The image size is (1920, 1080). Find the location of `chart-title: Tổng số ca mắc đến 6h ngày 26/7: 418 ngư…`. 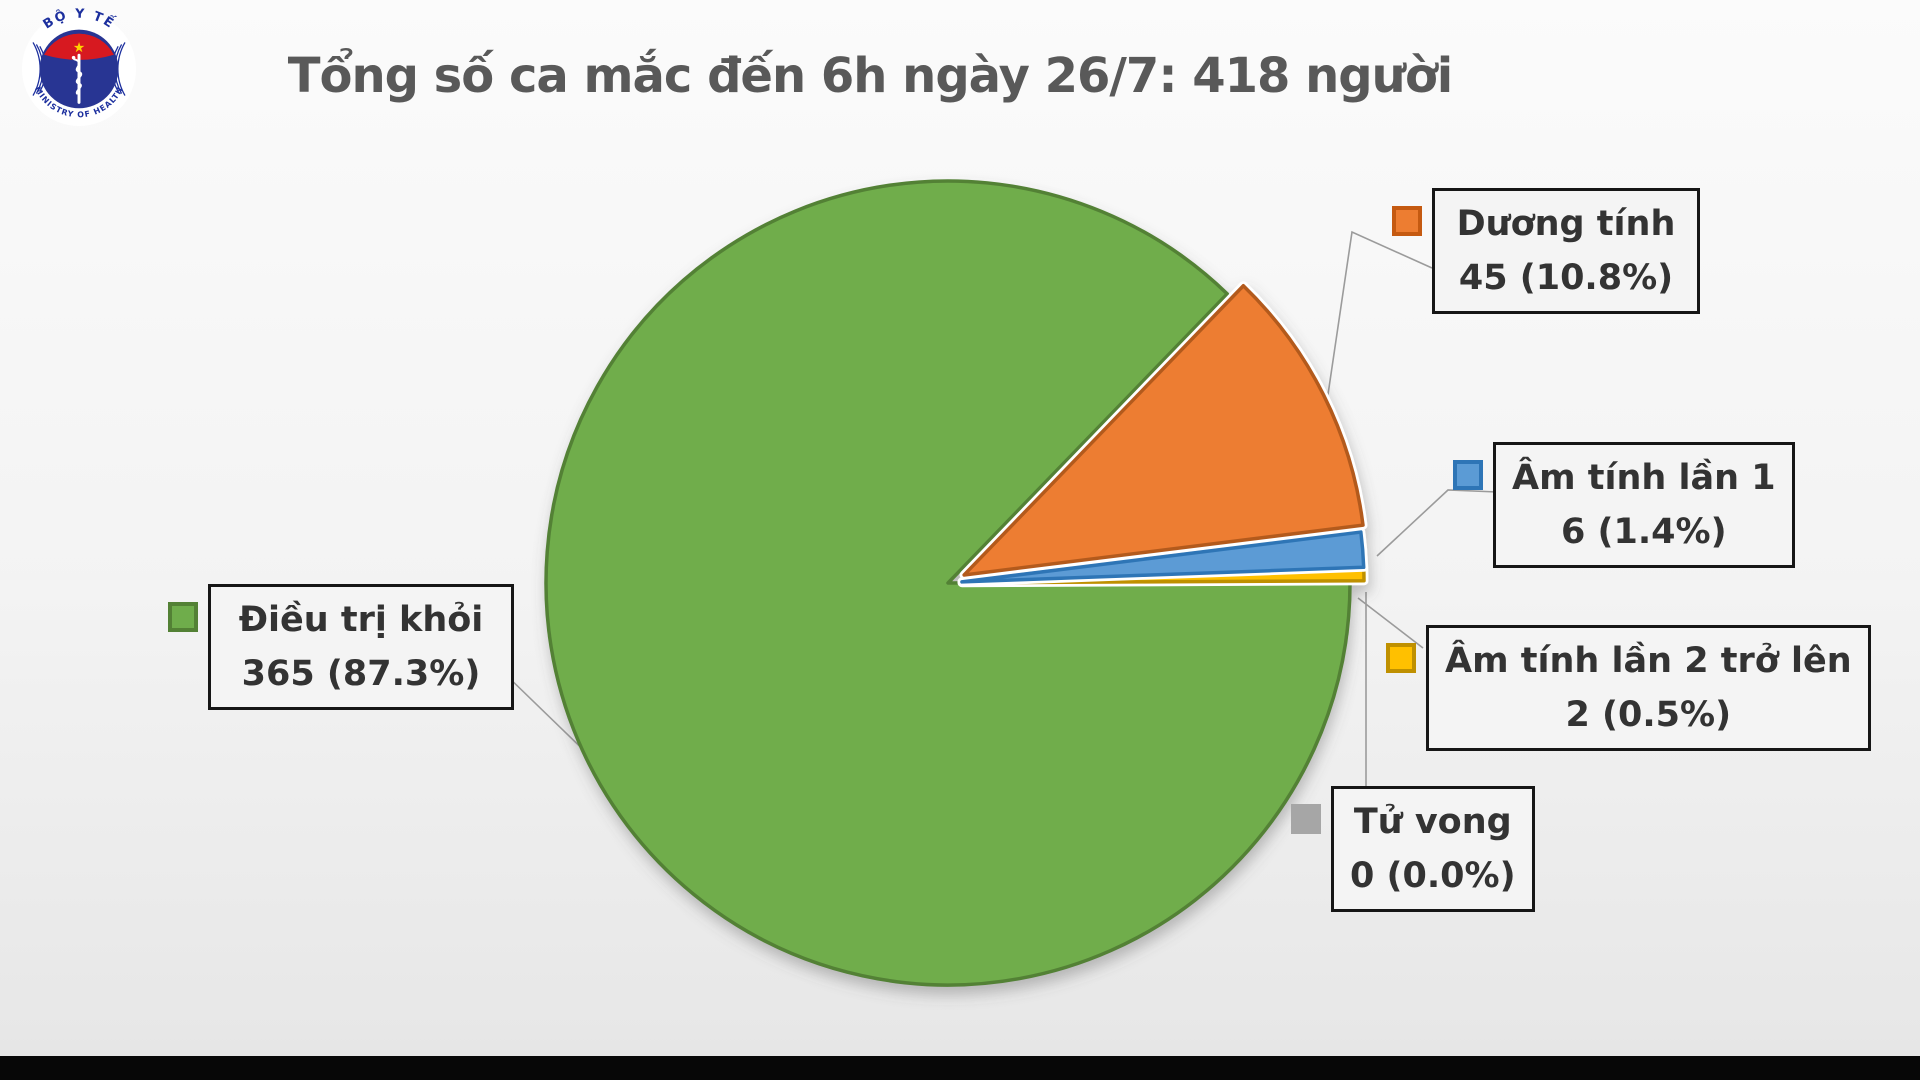

chart-title: Tổng số ca mắc đến 6h ngày 26/7: 418 ngư… is located at coordinates (870, 76).